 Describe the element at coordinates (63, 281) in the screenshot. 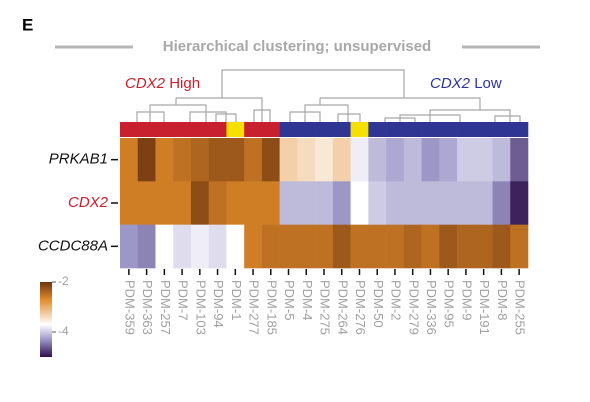

I see `colorbar-tick-label: -2` at that location.